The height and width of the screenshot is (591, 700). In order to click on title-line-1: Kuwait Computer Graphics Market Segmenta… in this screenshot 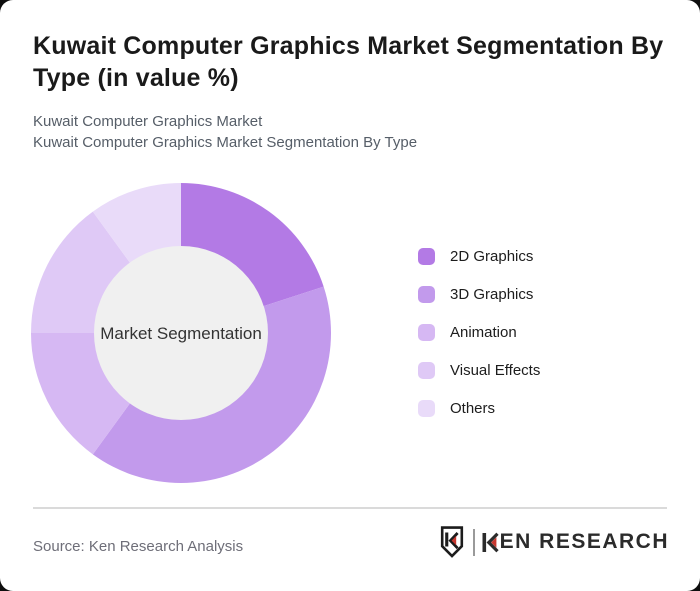, I will do `click(348, 46)`.